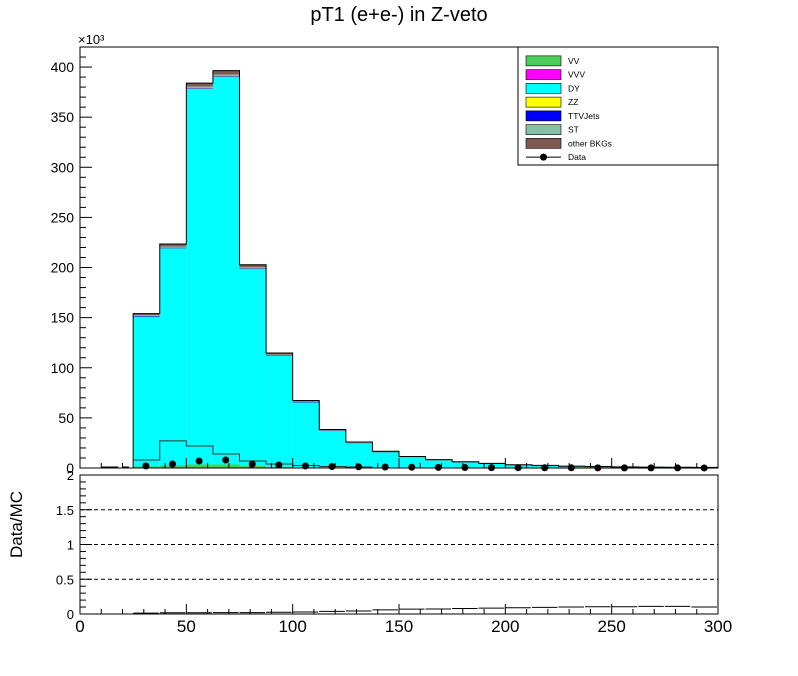 The width and height of the screenshot is (798, 676). I want to click on ratio-ytick-label-0: 0, so click(70, 614).